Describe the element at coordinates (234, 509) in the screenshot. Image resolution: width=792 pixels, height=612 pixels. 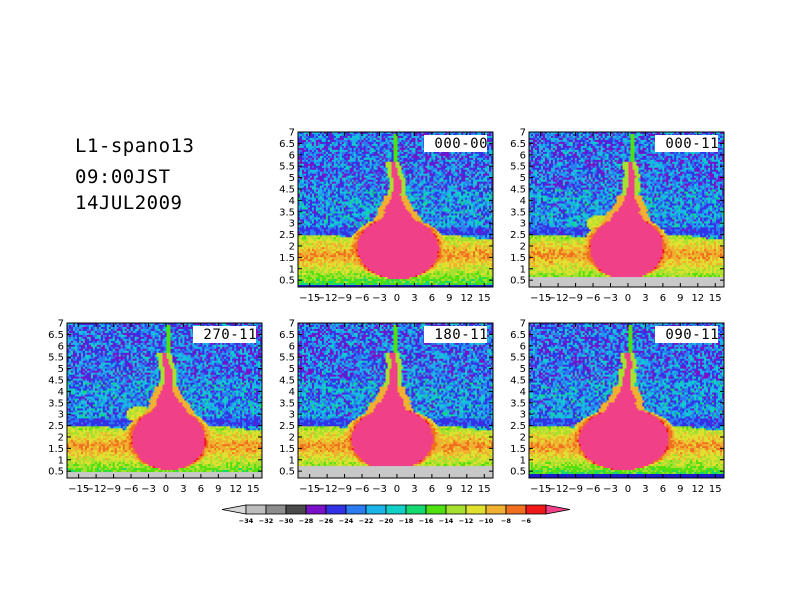
I see `colorbar-low-arrow` at that location.